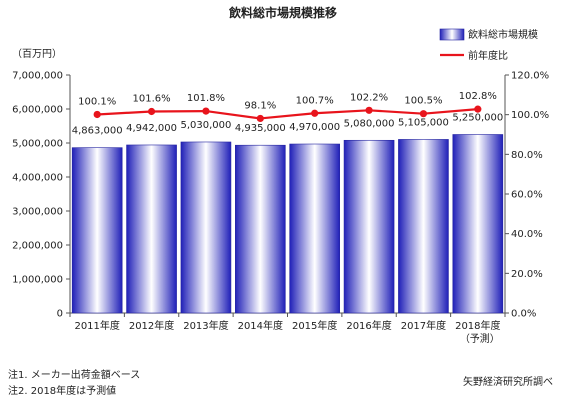 This screenshot has width=567, height=404. I want to click on y-left-tick-label: 3,000,000, so click(37, 212).